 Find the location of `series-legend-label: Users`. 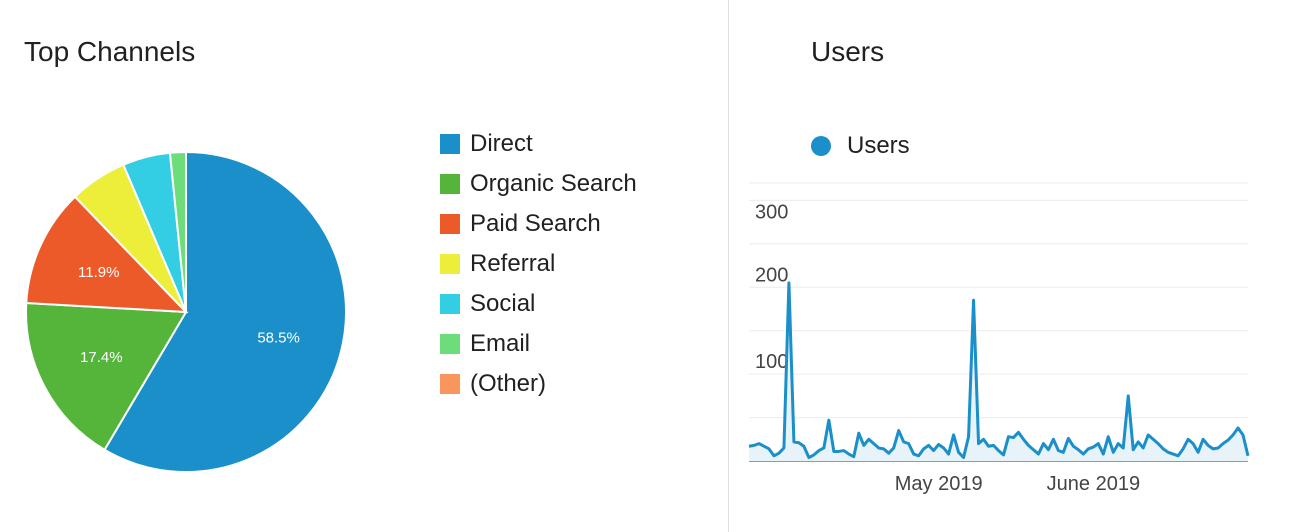

series-legend-label: Users is located at coordinates (878, 145).